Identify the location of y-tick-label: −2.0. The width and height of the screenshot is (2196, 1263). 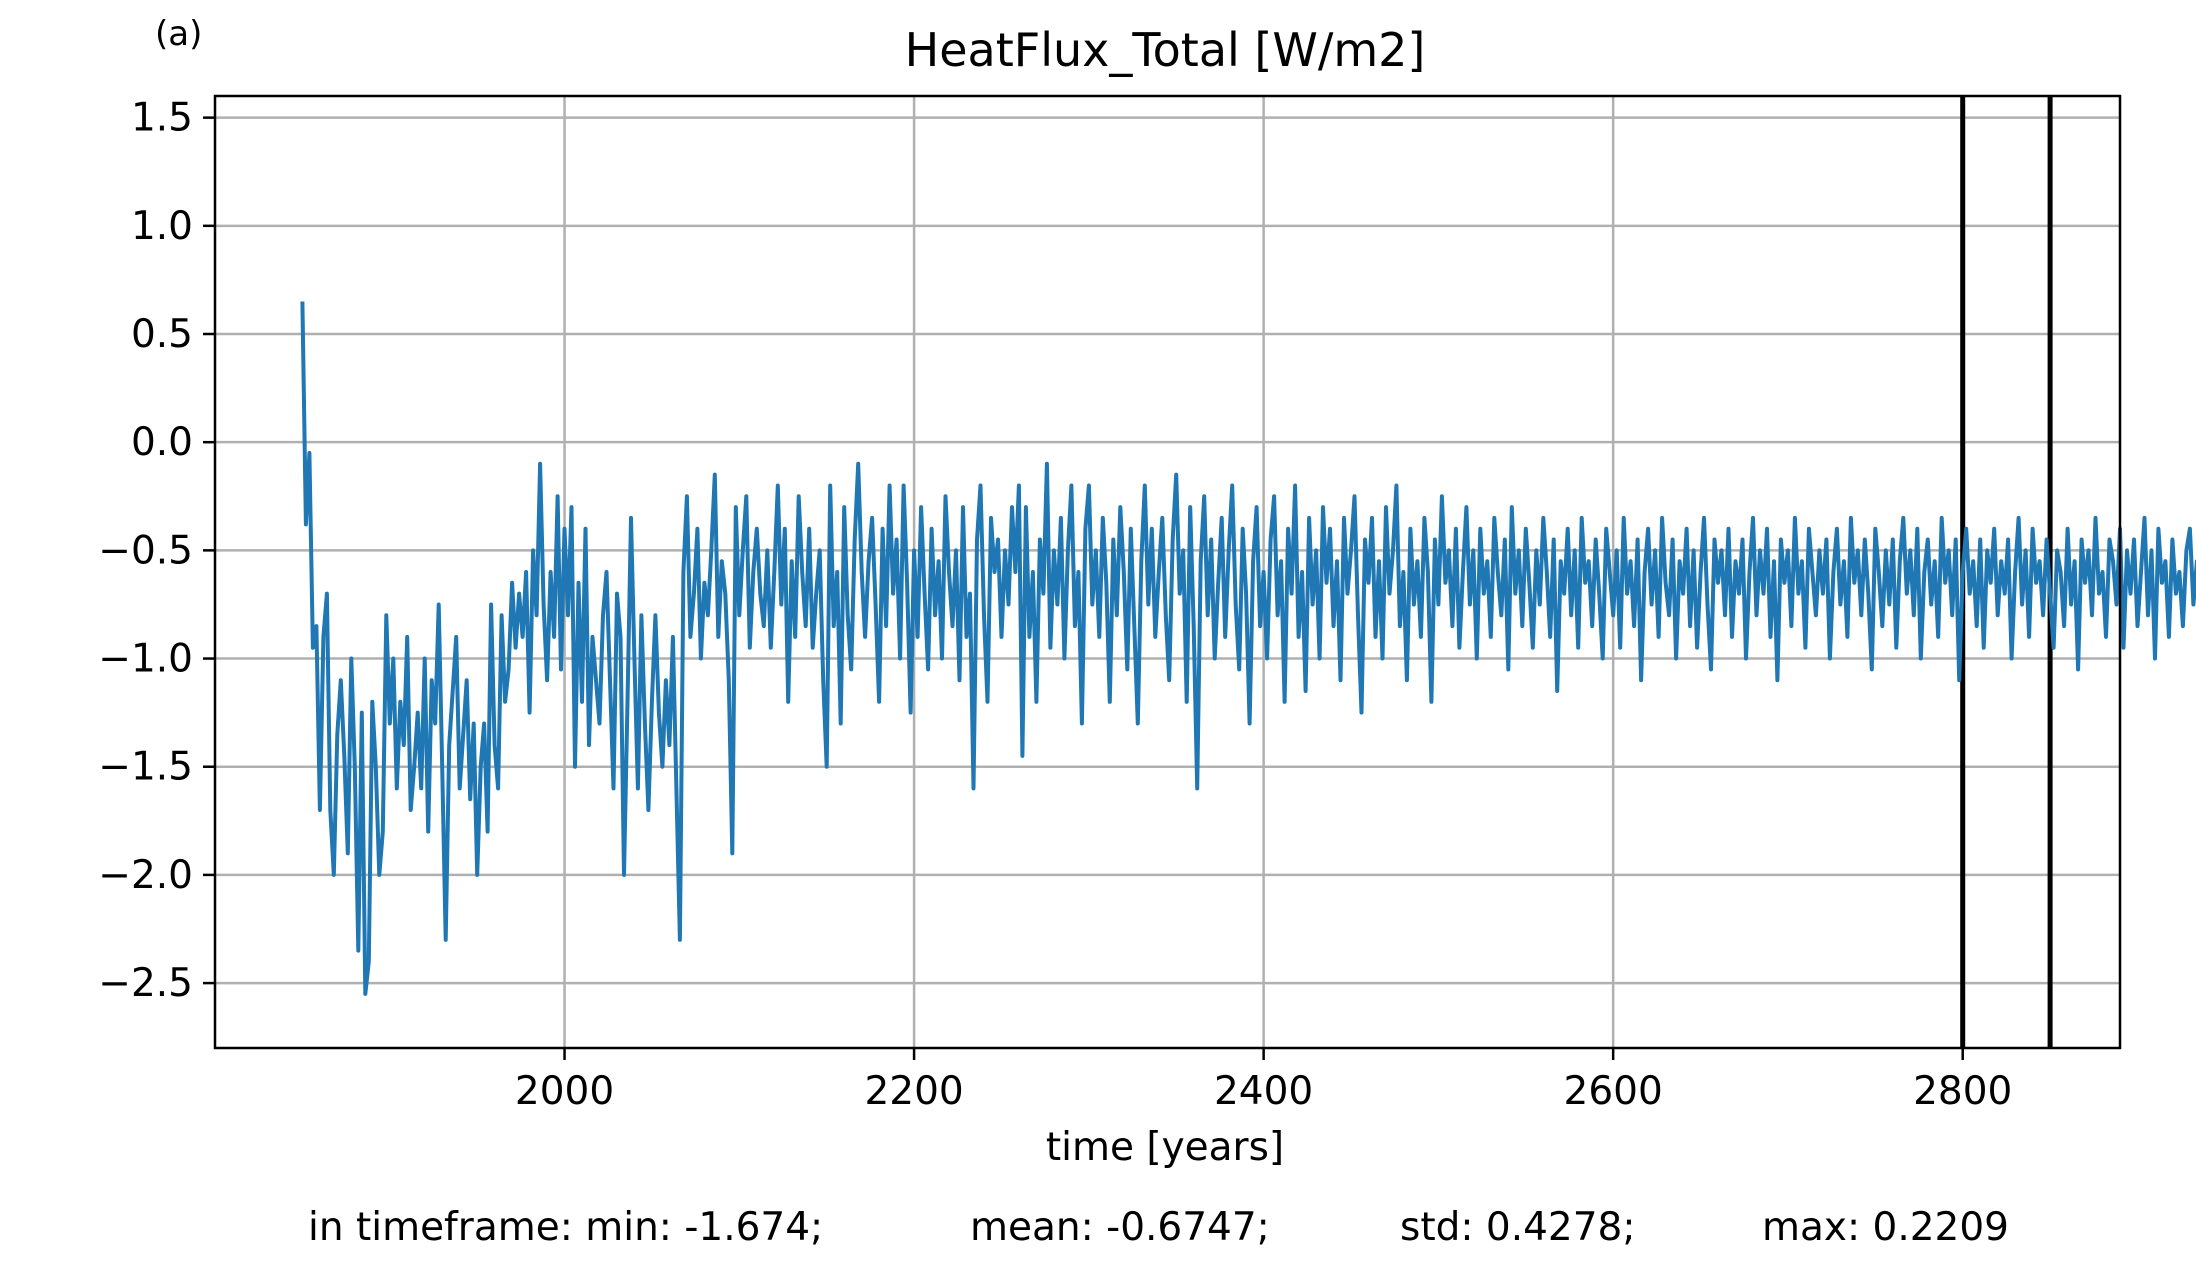
(145, 875).